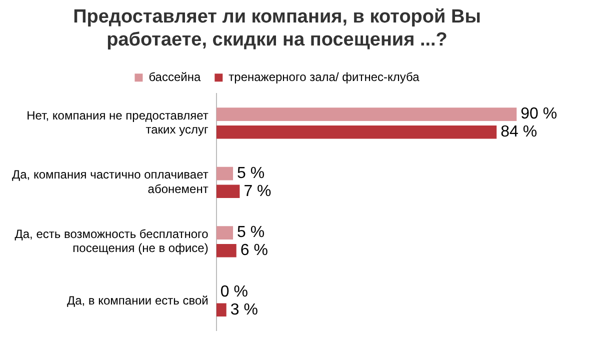 This screenshot has width=600, height=353. Describe the element at coordinates (234, 291) in the screenshot. I see `data-label: 0 %` at that location.